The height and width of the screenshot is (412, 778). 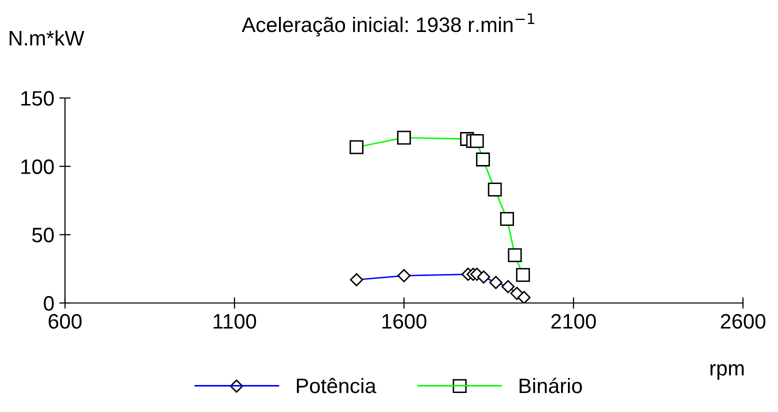 I want to click on chart-title: Aceleração inicial: 1938 r.min$^{−1}$, so click(x=388, y=24).